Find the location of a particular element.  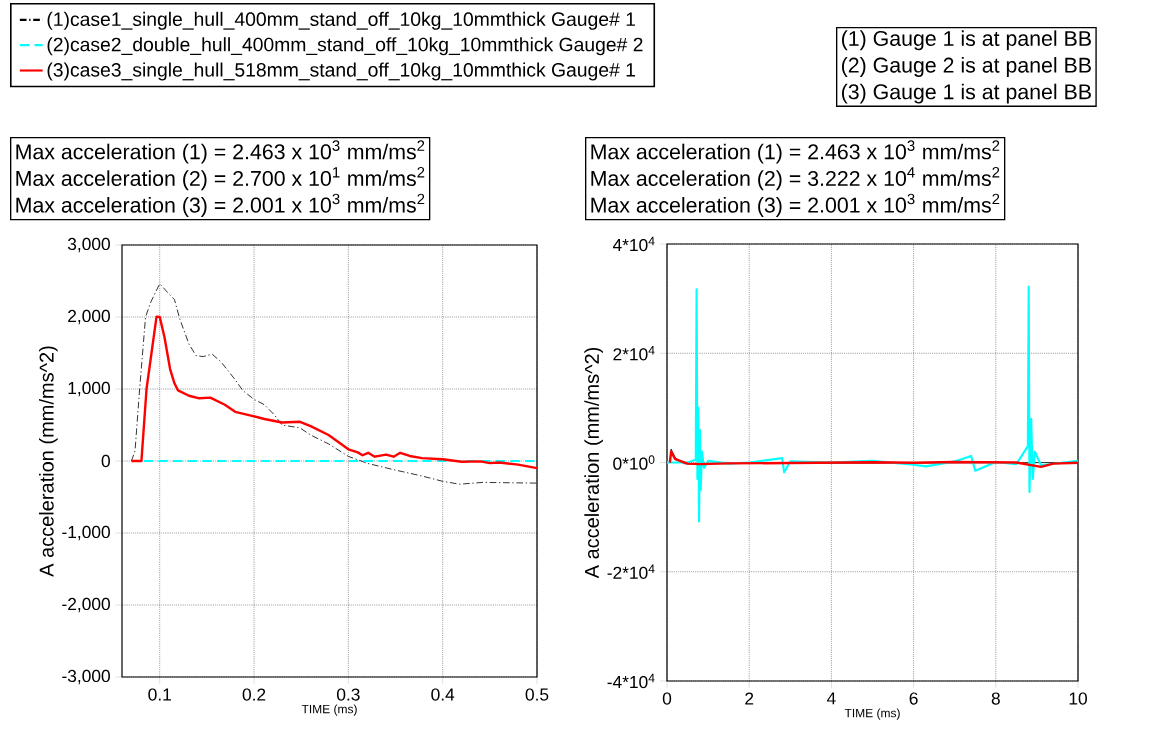

x-tick-label: 2 is located at coordinates (749, 698).